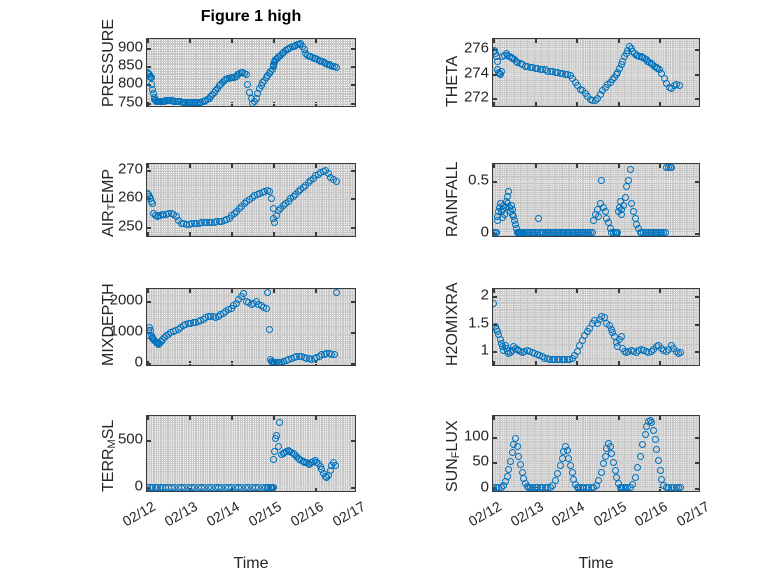 This screenshot has width=778, height=583. What do you see at coordinates (476, 72) in the screenshot?
I see `y-tick-label: 274` at bounding box center [476, 72].